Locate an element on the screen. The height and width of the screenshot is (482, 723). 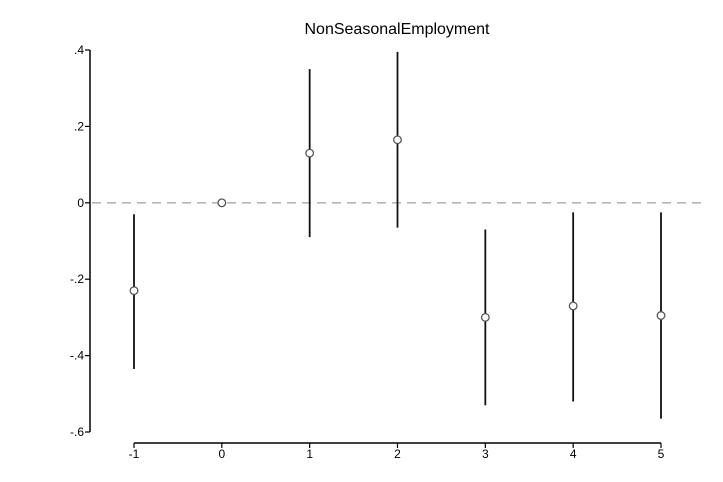
x-tick-label: 2 is located at coordinates (397, 454).